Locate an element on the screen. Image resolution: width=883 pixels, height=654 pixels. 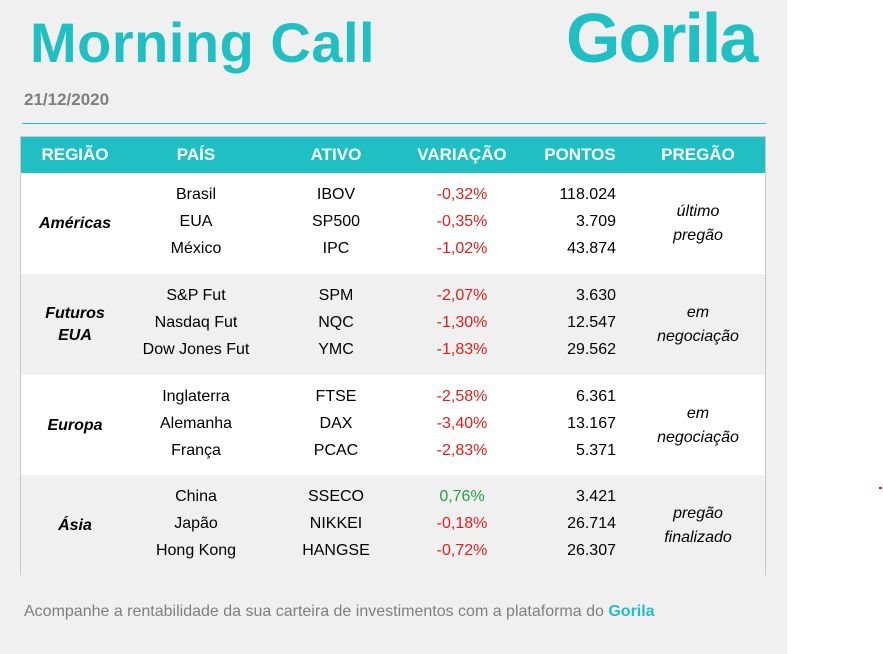
region-label-line: Futuros is located at coordinates (75, 313).